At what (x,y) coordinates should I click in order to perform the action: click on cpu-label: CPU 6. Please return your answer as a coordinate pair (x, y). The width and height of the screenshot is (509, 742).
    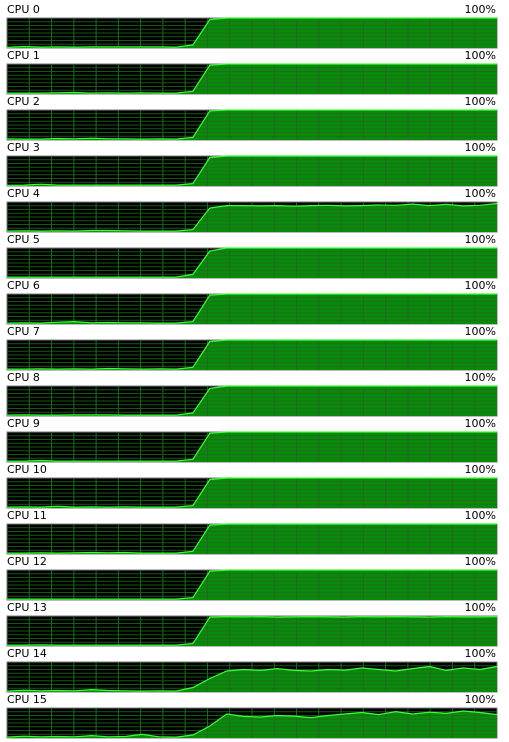
    Looking at the image, I should click on (23, 285).